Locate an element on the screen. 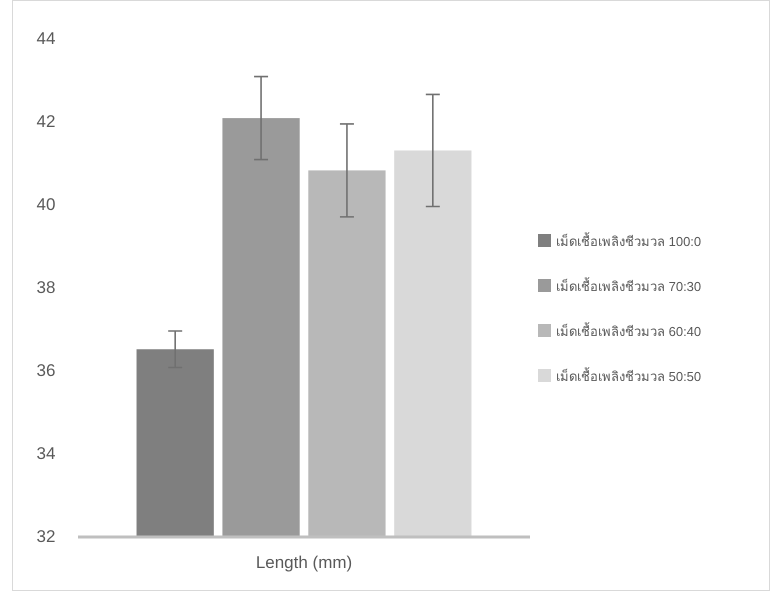 This screenshot has height=592, width=771. y-tick-label: 44 is located at coordinates (46, 38).